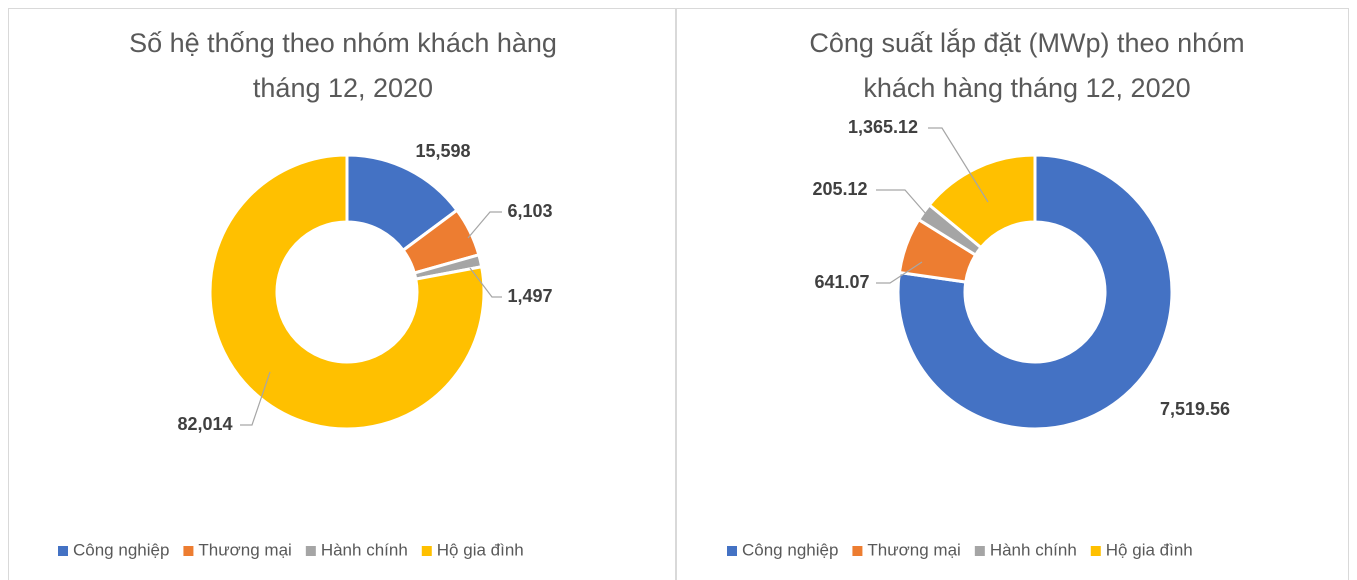 The height and width of the screenshot is (580, 1357). What do you see at coordinates (841, 282) in the screenshot?
I see `data-label: 641.07` at bounding box center [841, 282].